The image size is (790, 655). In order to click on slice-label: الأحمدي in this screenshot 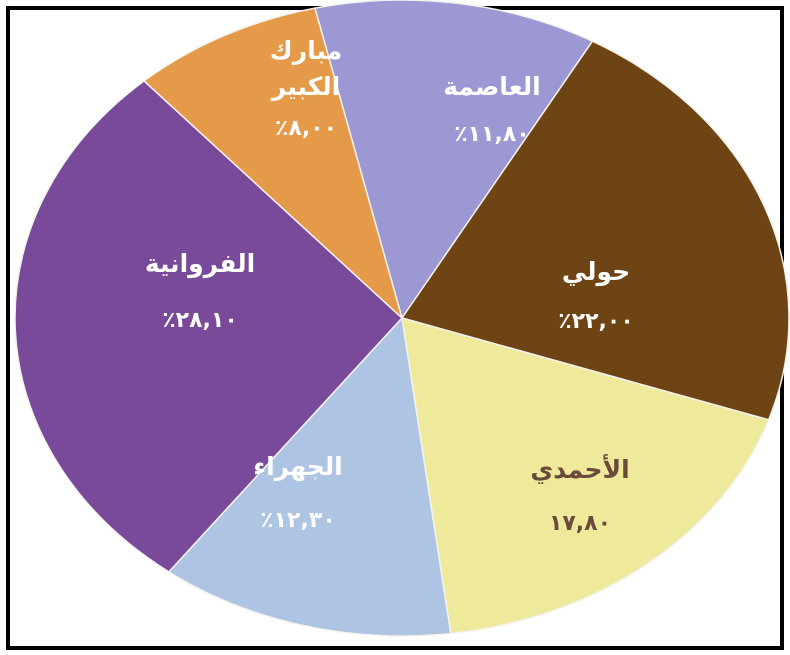, I will do `click(579, 469)`.